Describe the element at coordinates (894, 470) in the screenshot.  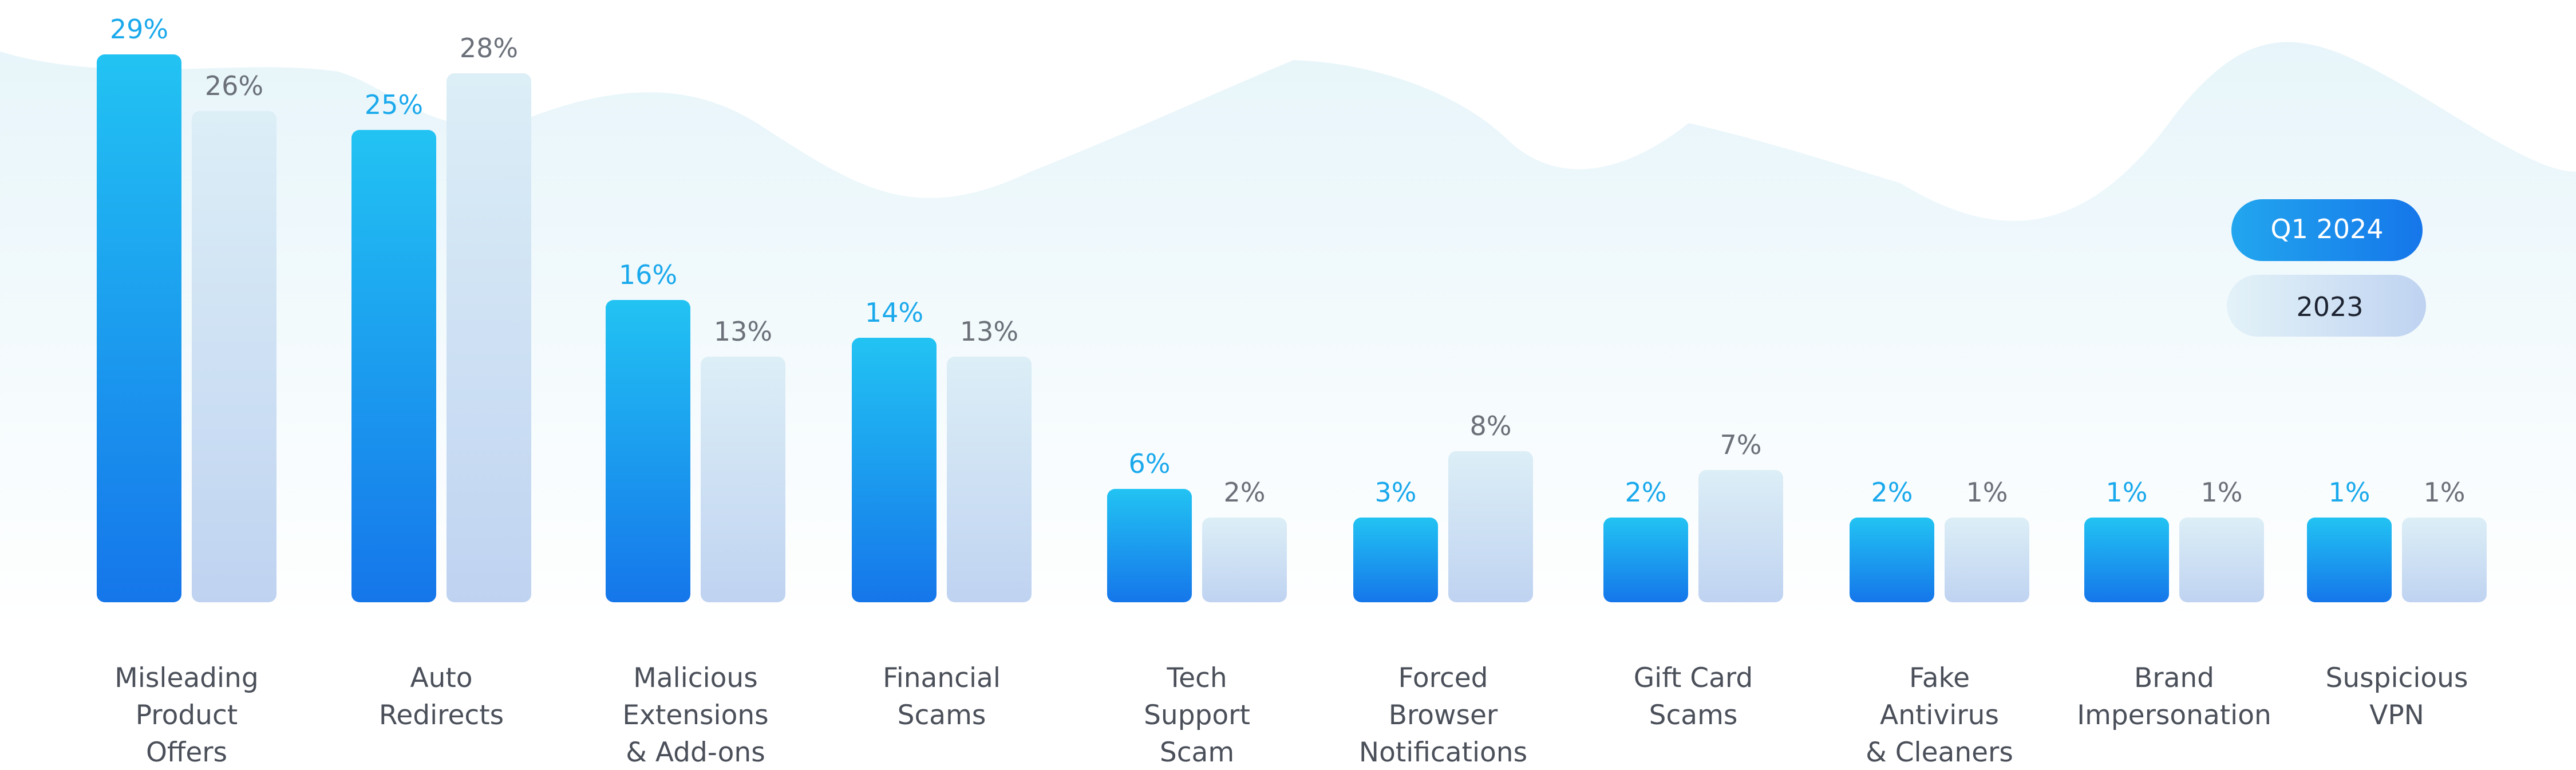
I see `bar-financial-scams-q1-2024` at that location.